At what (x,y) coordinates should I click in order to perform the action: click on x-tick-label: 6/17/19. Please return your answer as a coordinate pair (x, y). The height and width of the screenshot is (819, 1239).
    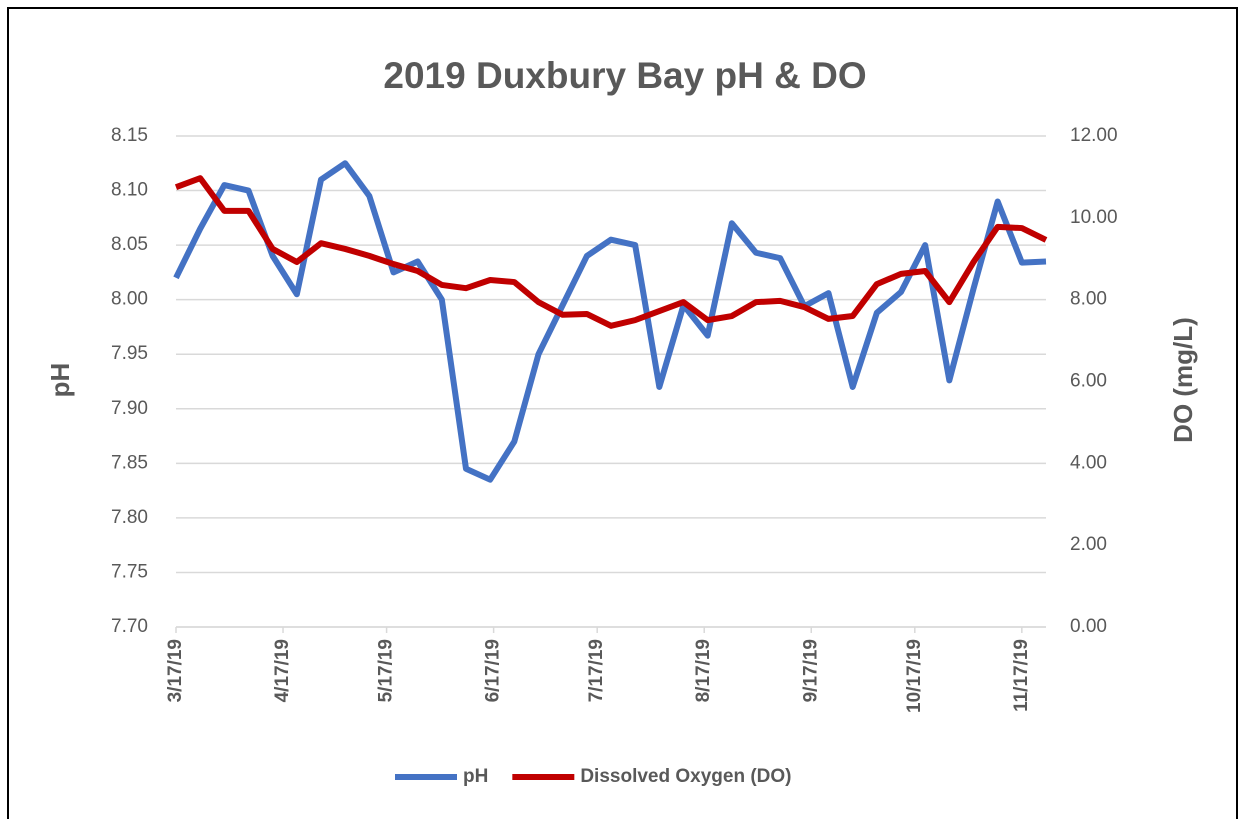
    Looking at the image, I should click on (493, 670).